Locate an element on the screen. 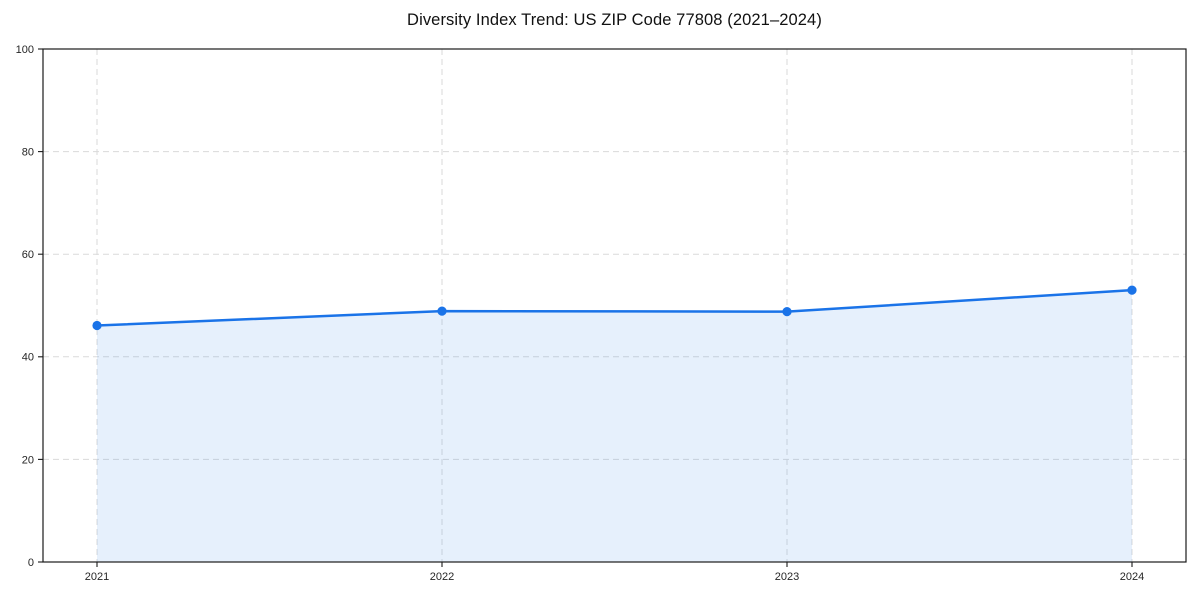 This screenshot has width=1200, height=600. y-tick-label: 80 is located at coordinates (28, 152).